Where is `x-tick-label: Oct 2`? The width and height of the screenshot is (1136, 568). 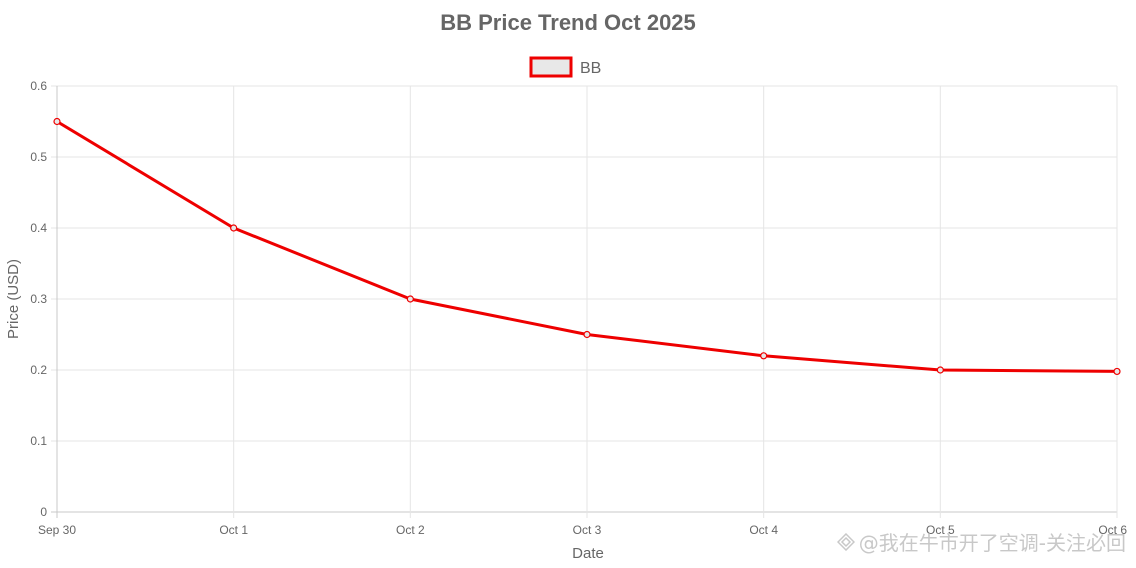 x-tick-label: Oct 2 is located at coordinates (410, 530).